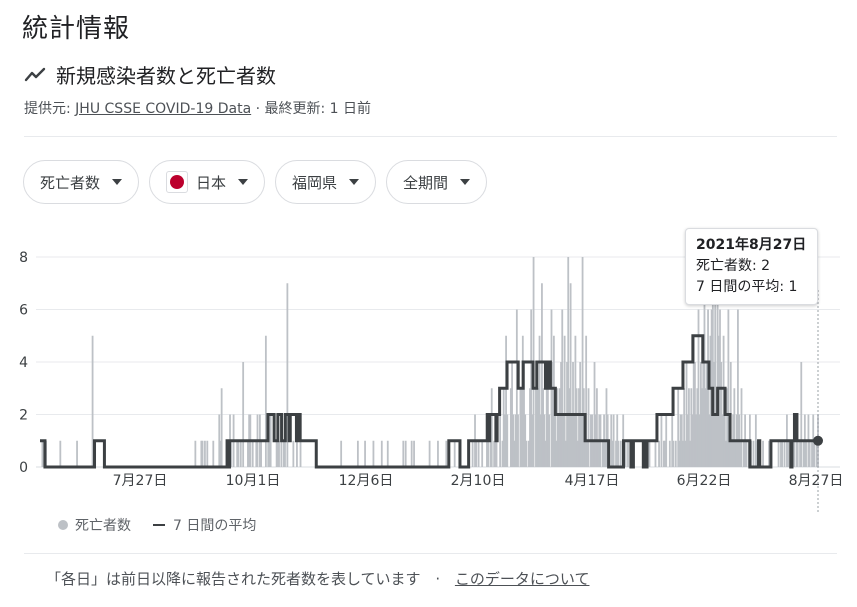 Image resolution: width=857 pixels, height=607 pixels. What do you see at coordinates (522, 579) in the screenshot?
I see `about-data-link: このデータについて` at bounding box center [522, 579].